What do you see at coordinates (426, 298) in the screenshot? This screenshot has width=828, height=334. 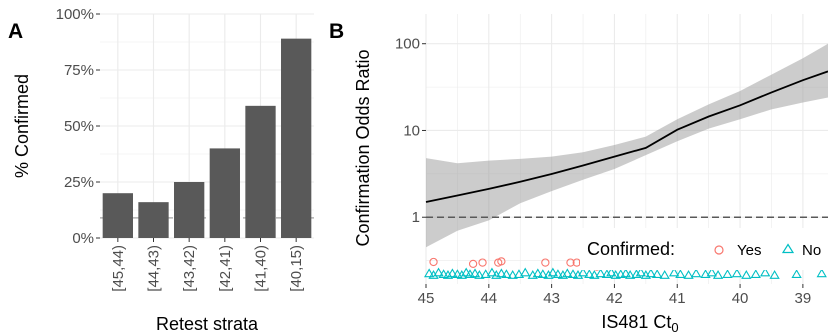 I see `panel-b-x-tick-label: 45` at bounding box center [426, 298].